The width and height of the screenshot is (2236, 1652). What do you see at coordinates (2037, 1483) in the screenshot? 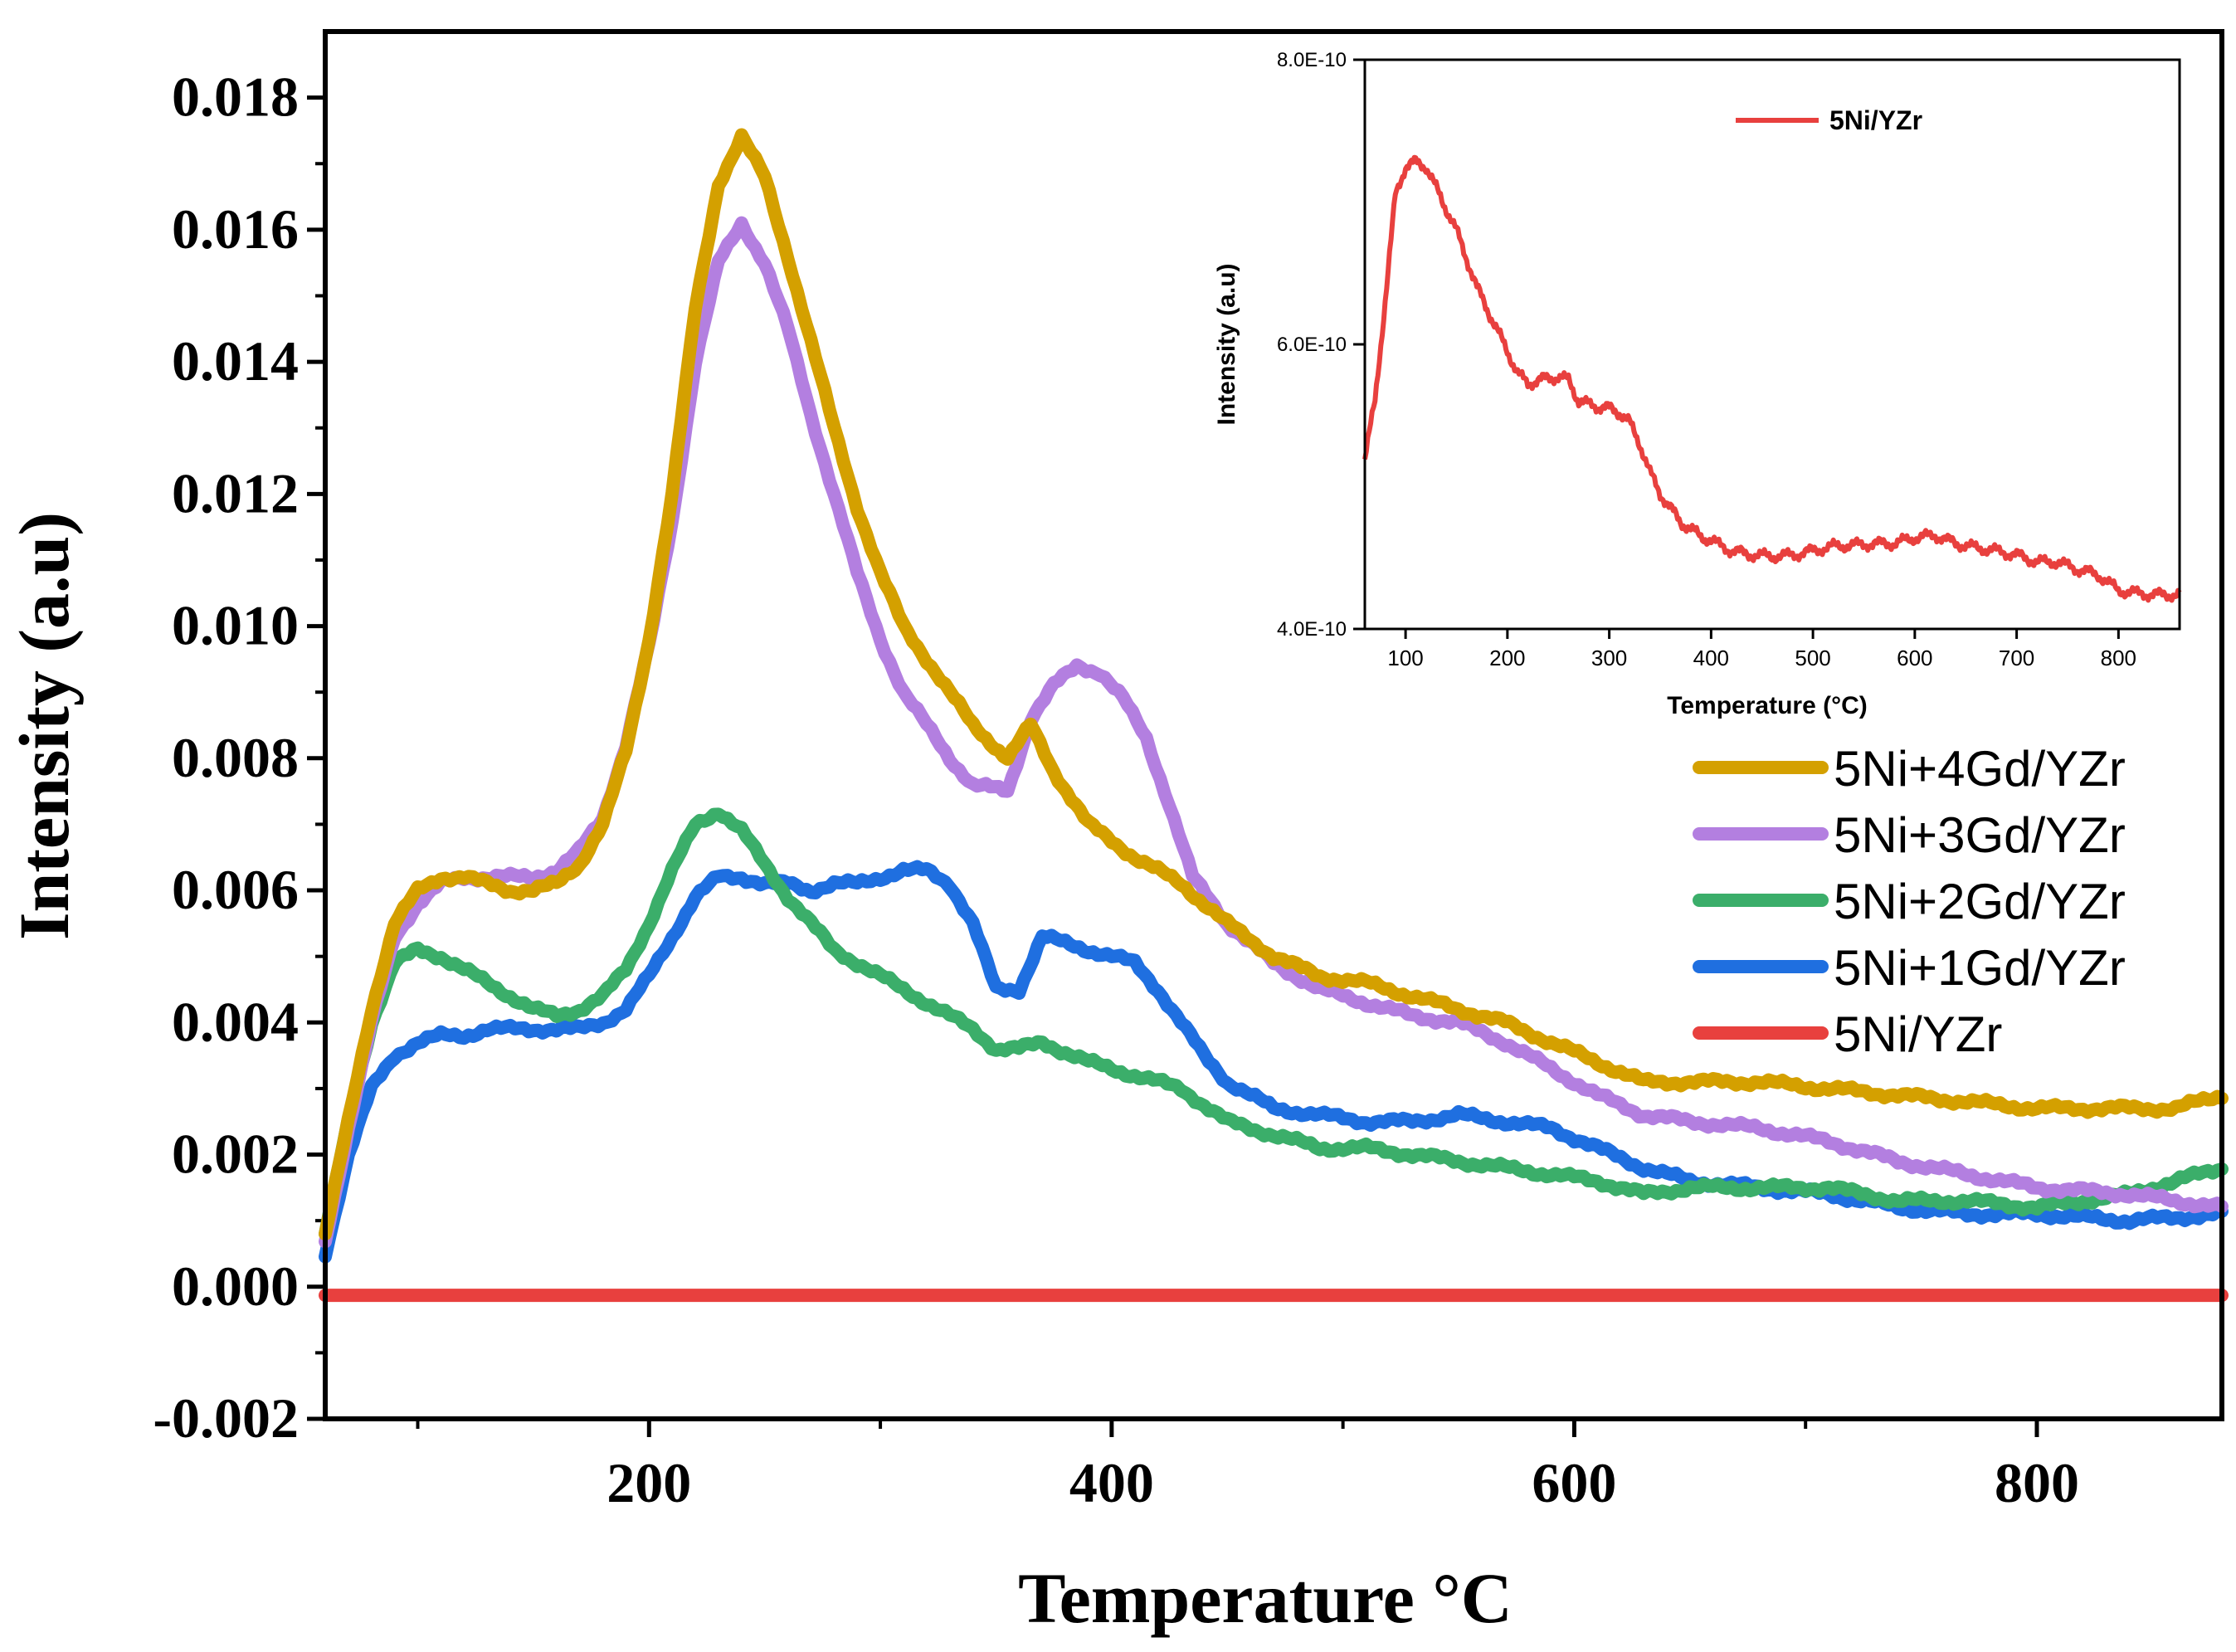
I see `main-x-tick-label-3: 800` at bounding box center [2037, 1483].